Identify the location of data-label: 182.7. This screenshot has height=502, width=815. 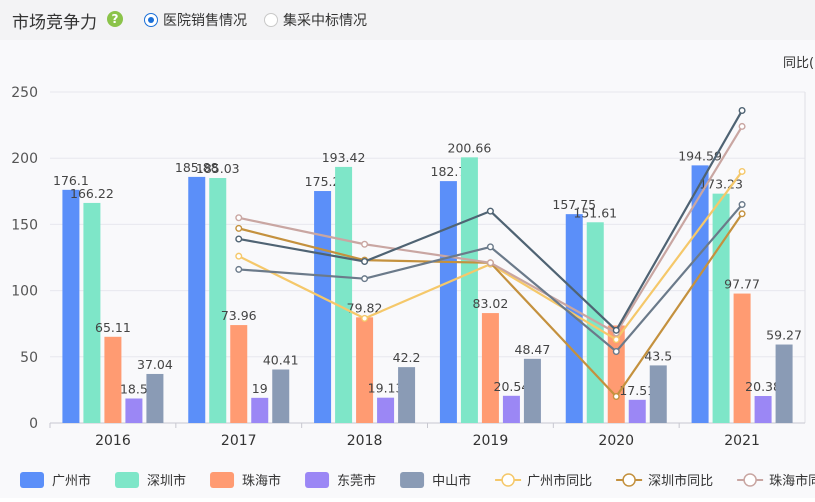
(449, 171).